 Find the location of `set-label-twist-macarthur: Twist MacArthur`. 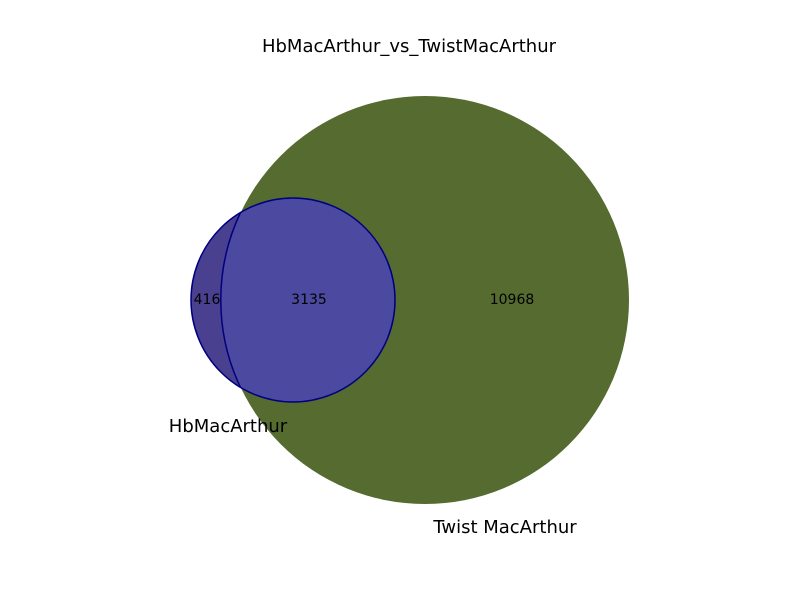

set-label-twist-macarthur: Twist MacArthur is located at coordinates (504, 527).